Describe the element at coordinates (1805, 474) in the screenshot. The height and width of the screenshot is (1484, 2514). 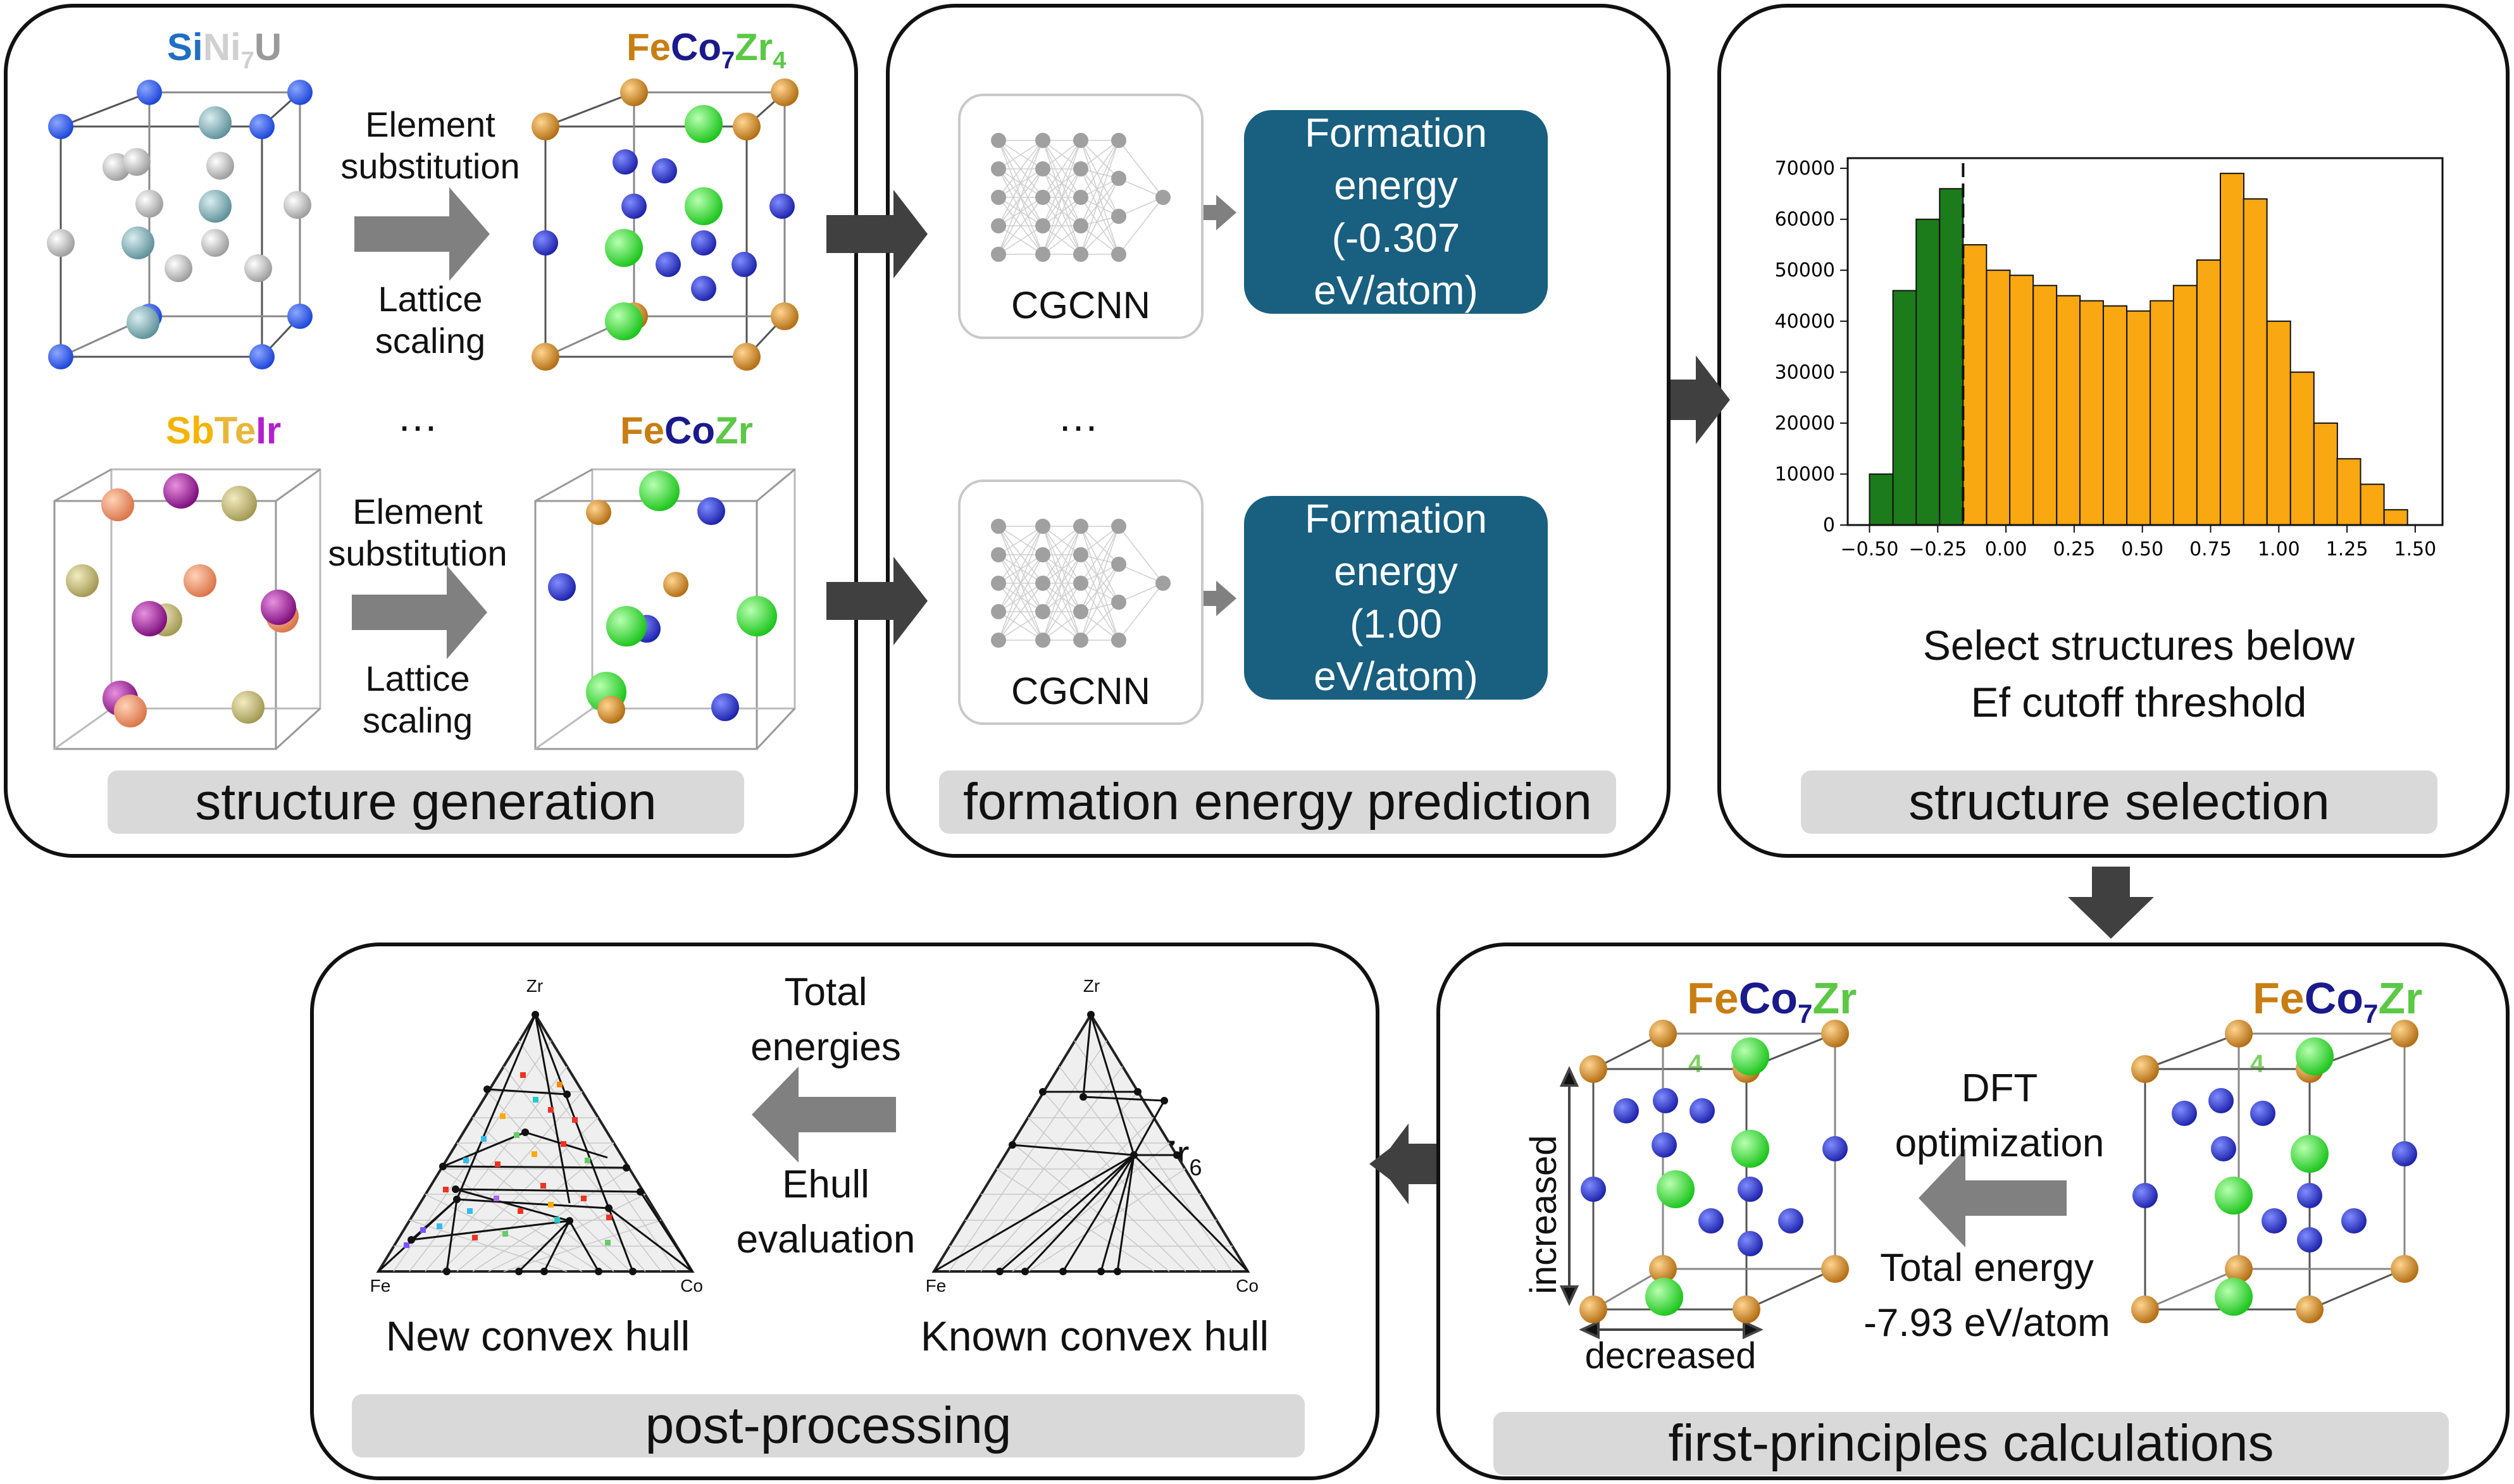
I see `y-tick-label: 10000` at that location.